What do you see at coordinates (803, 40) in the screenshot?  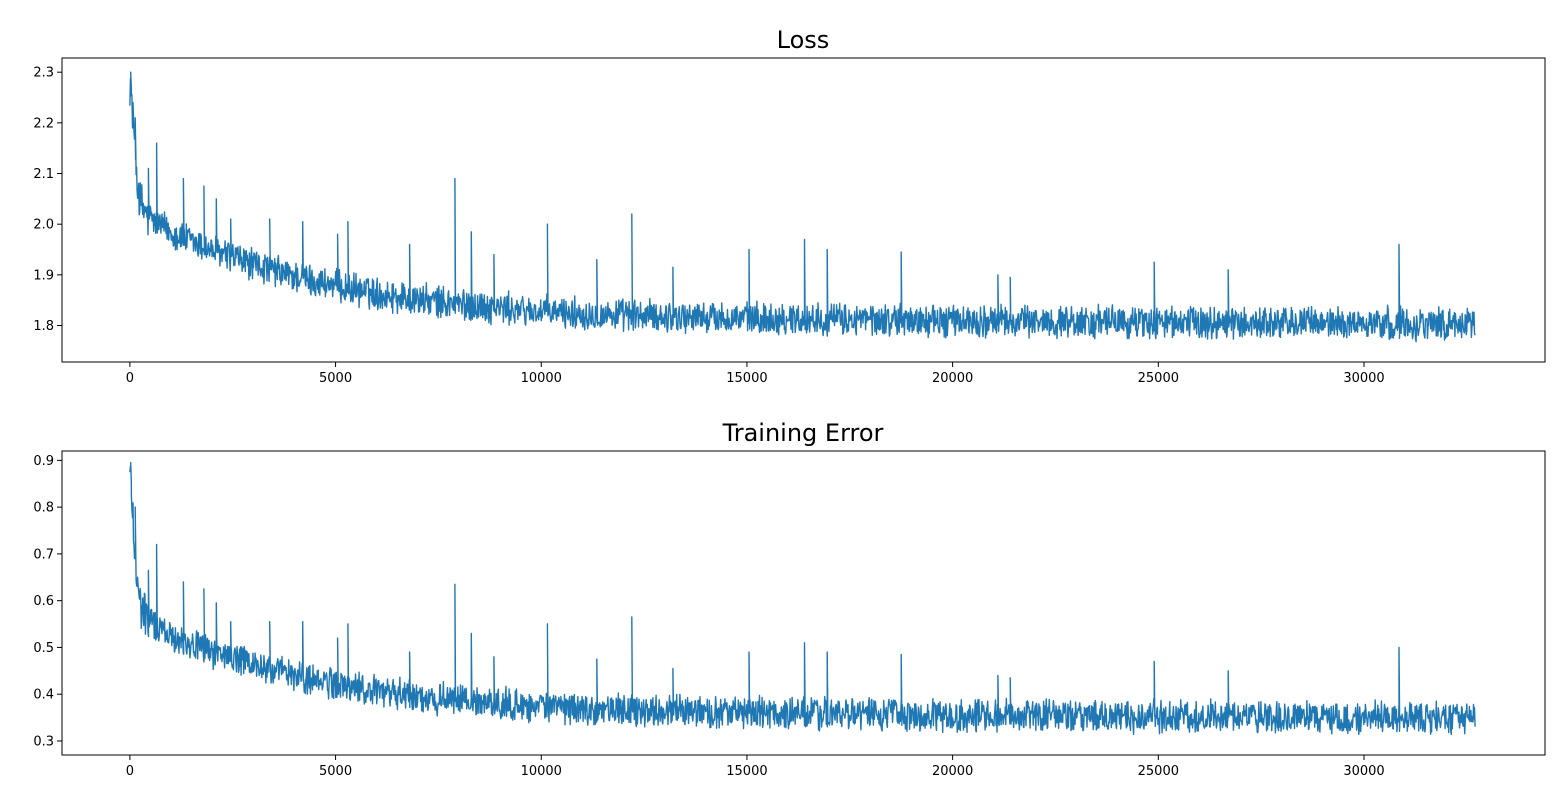 I see `chart-title: Loss` at bounding box center [803, 40].